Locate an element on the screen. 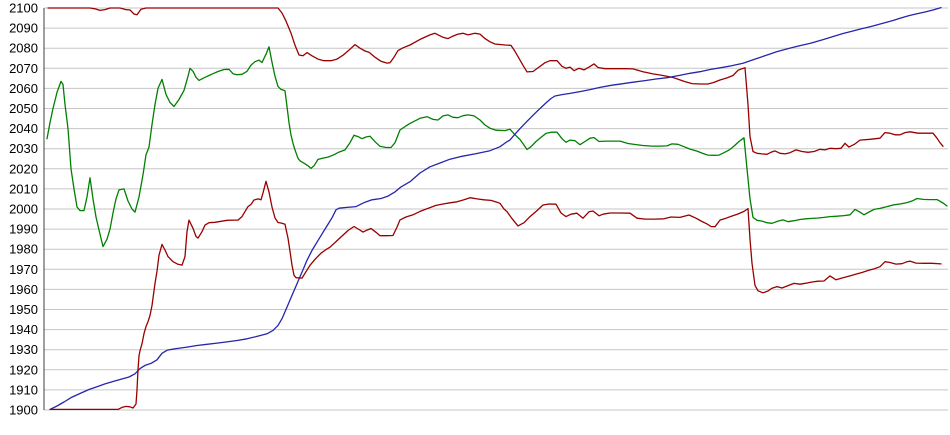 This screenshot has height=435, width=950. y-tick-label: 1970 is located at coordinates (23, 269).